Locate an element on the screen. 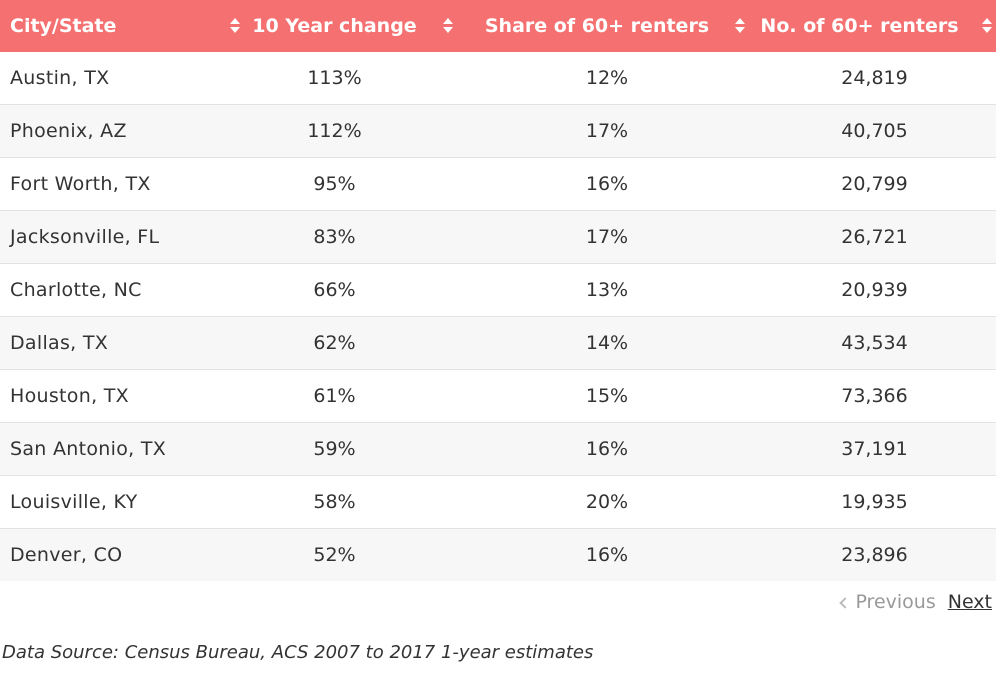 Image resolution: width=996 pixels, height=678 pixels. cell-city-state: Charlotte, NC is located at coordinates (76, 290).